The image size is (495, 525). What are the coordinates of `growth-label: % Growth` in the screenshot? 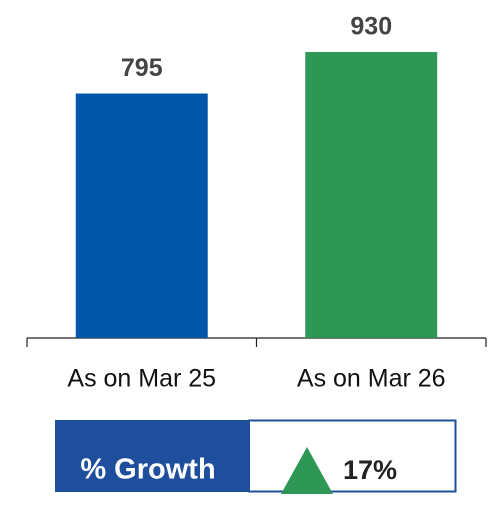 It's located at (147, 470).